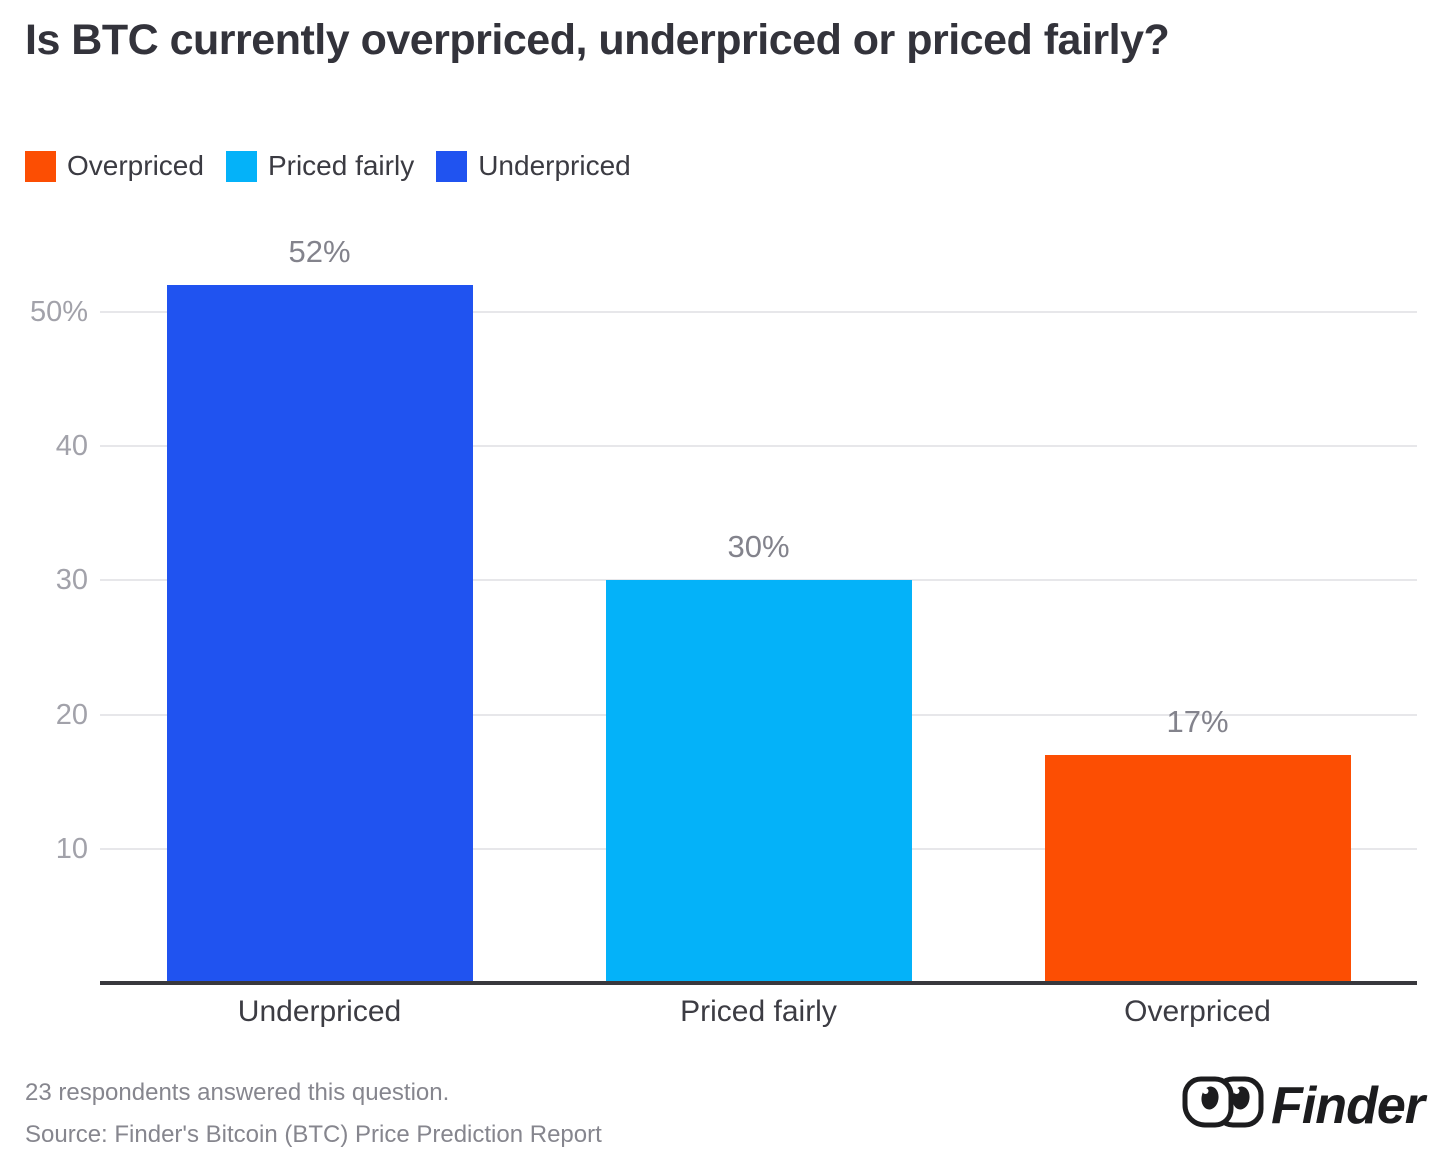  I want to click on bar-overpriced, so click(1197, 867).